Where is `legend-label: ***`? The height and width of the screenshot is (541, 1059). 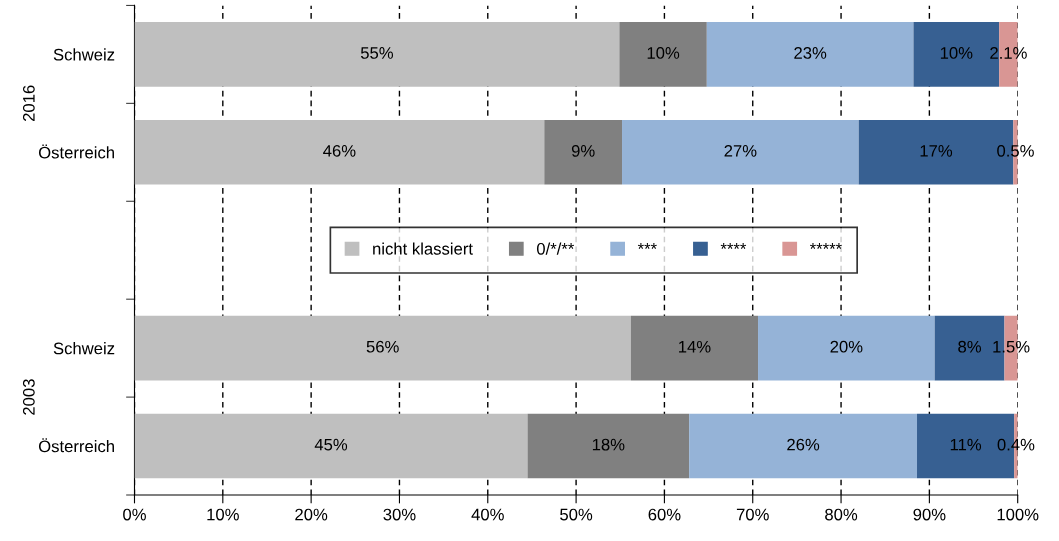
legend-label: *** is located at coordinates (647, 246).